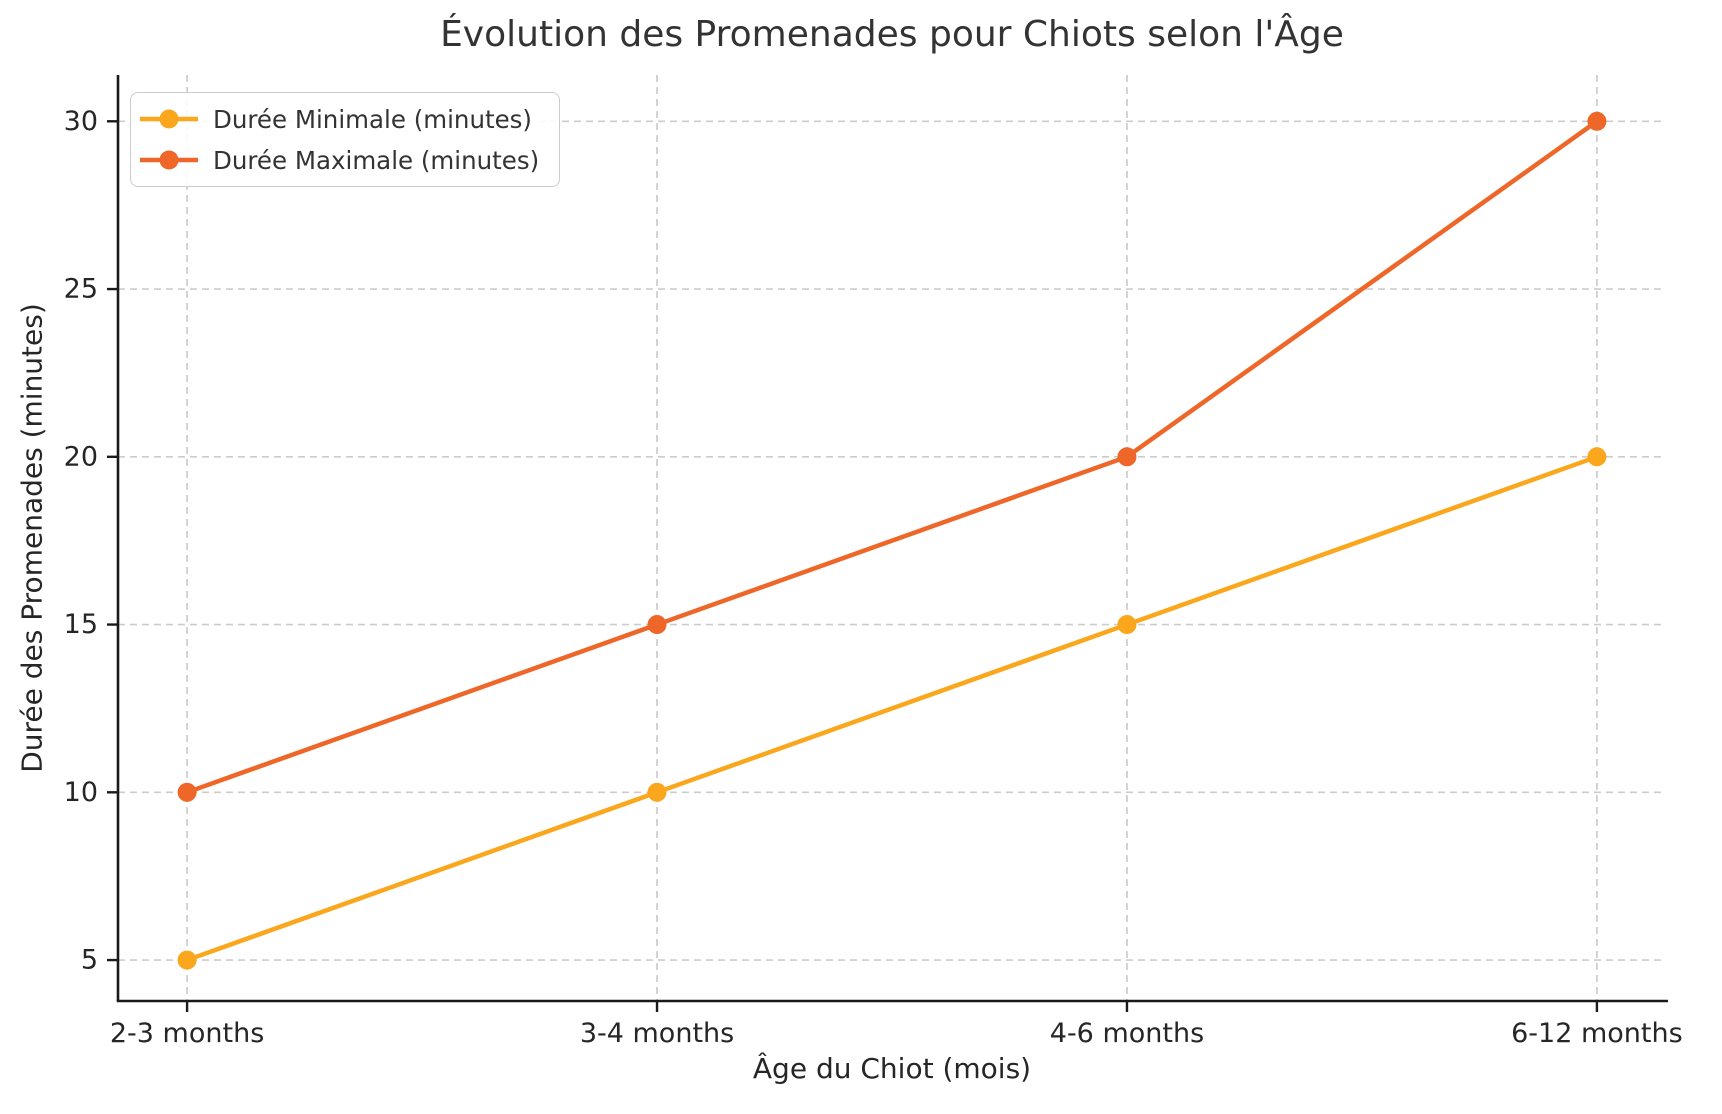 The image size is (1722, 1114). What do you see at coordinates (81, 624) in the screenshot?
I see `y-tick-label: 15` at bounding box center [81, 624].